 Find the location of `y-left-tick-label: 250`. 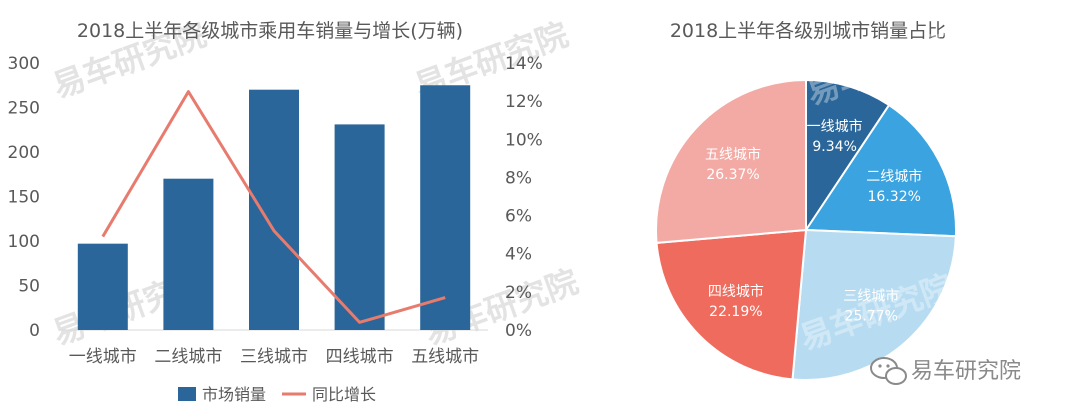

y-left-tick-label: 250 is located at coordinates (24, 109).